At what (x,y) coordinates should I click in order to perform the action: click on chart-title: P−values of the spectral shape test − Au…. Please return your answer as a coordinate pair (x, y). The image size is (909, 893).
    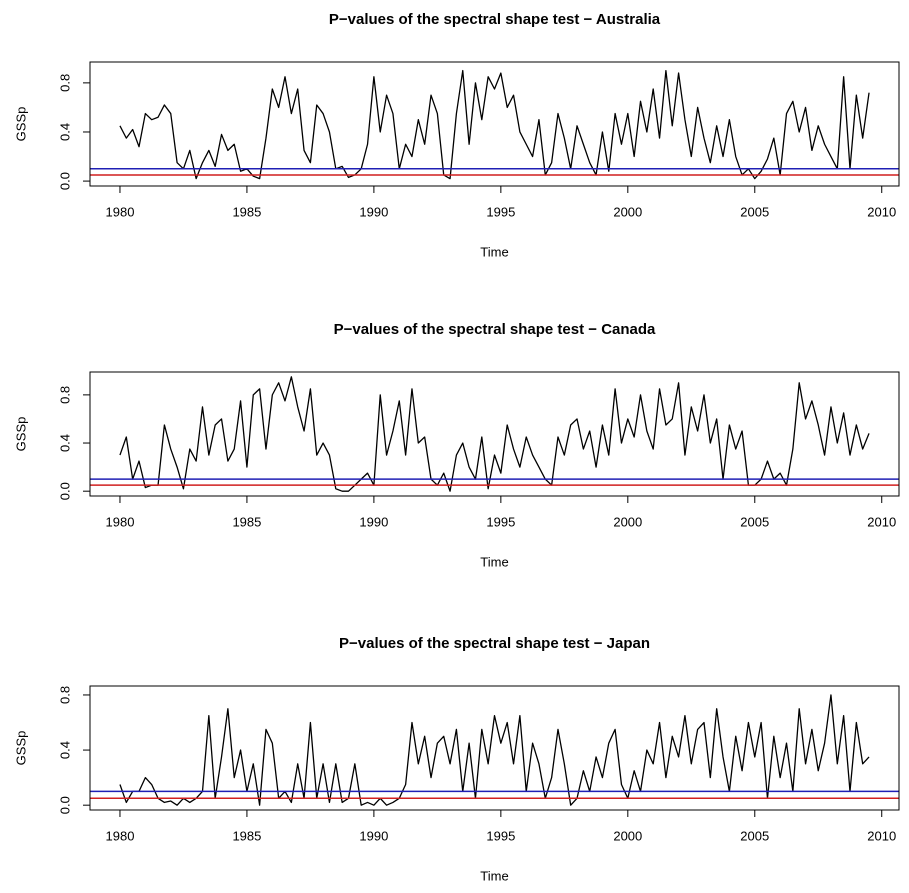
    Looking at the image, I should click on (495, 19).